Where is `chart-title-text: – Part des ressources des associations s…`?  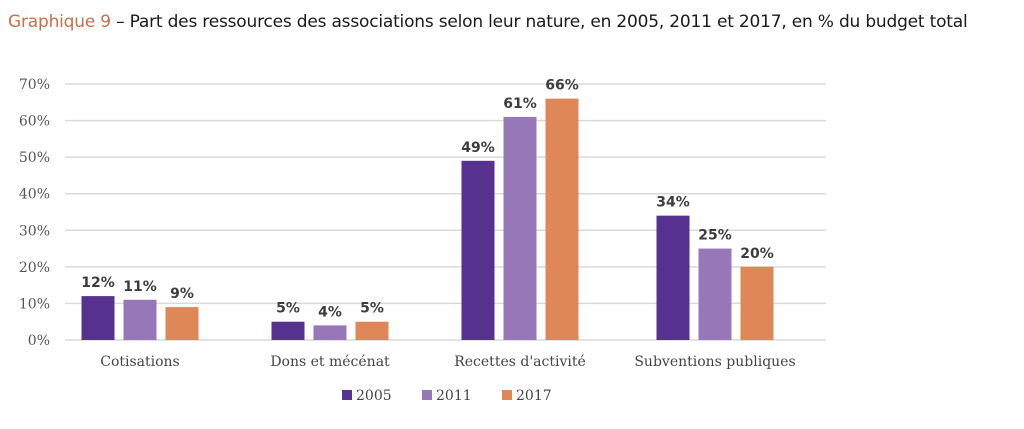 chart-title-text: – Part des ressources des associations s… is located at coordinates (539, 22).